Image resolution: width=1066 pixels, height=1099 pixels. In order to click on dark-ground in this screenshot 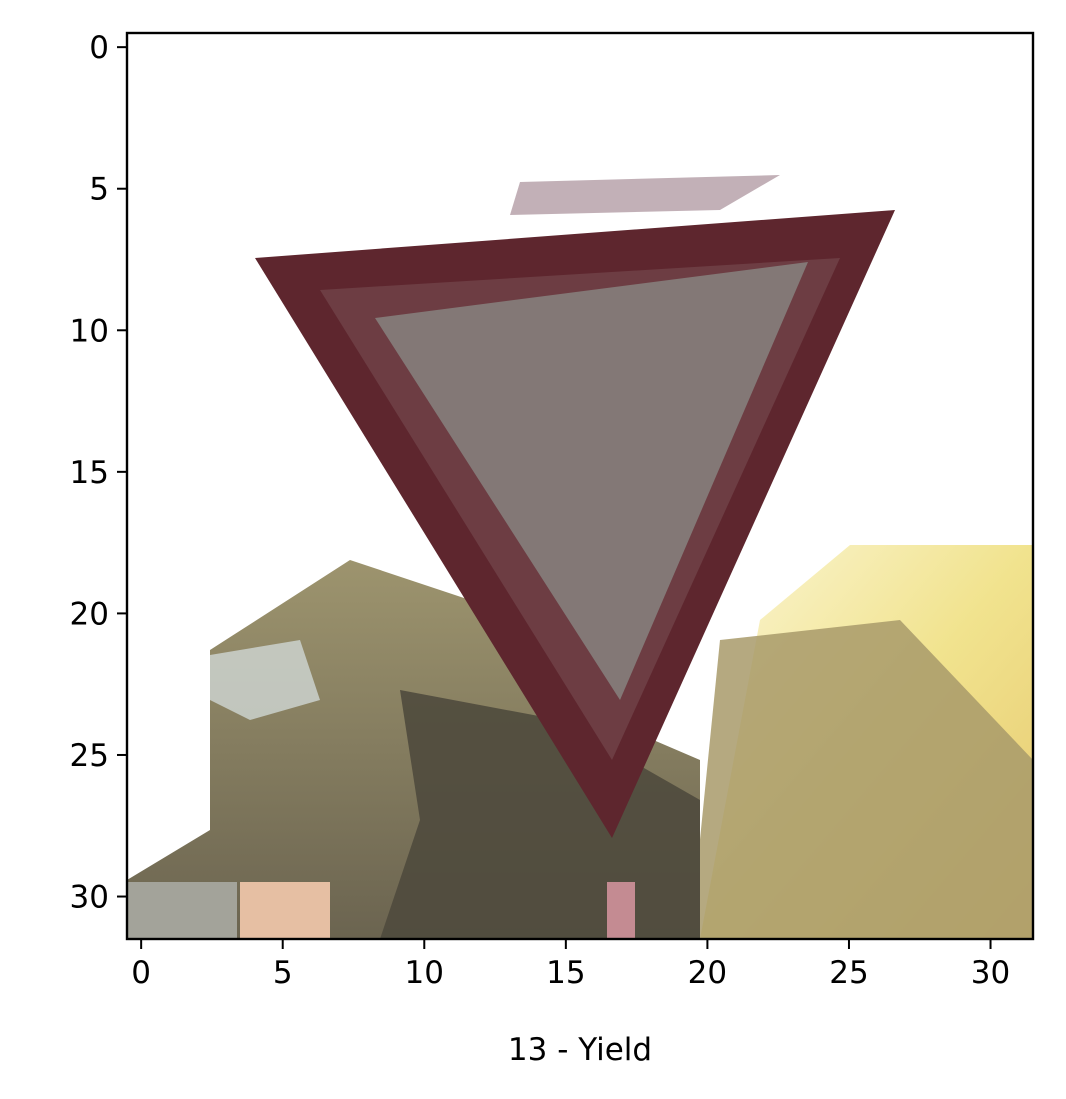, I will do `click(540, 814)`.